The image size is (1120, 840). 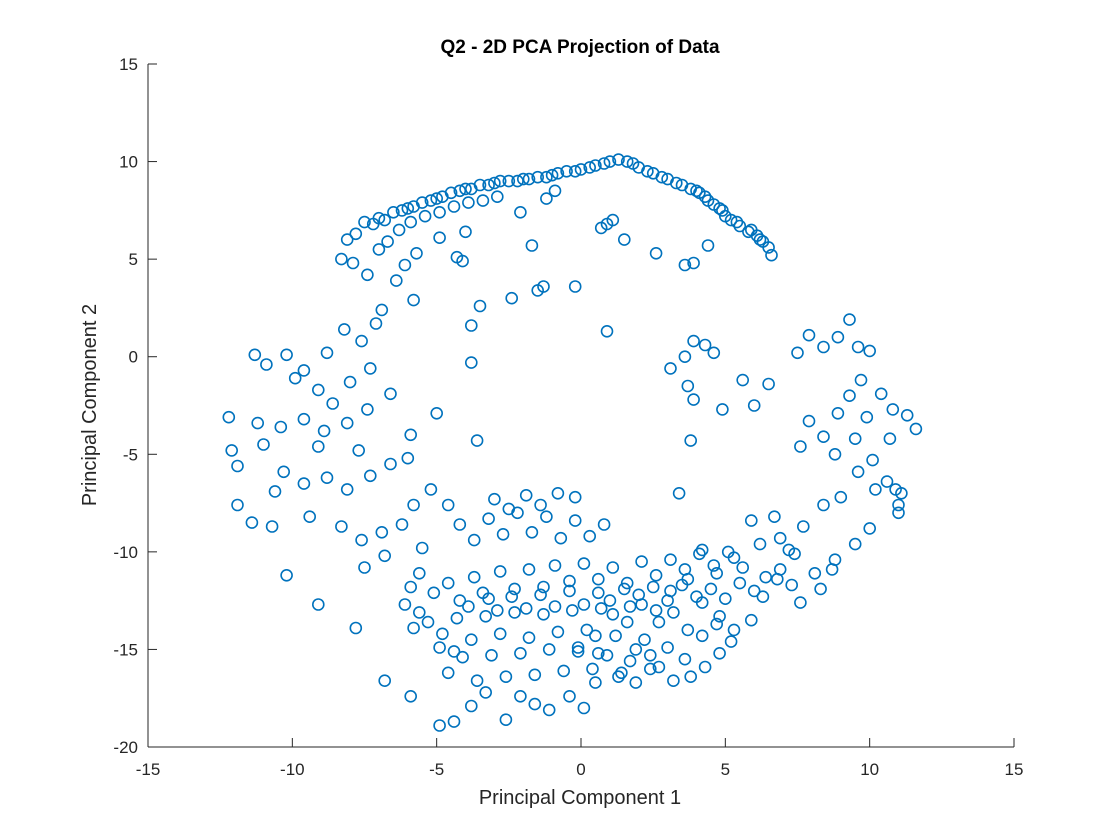 What do you see at coordinates (436, 769) in the screenshot?
I see `x-tick-label: -5` at bounding box center [436, 769].